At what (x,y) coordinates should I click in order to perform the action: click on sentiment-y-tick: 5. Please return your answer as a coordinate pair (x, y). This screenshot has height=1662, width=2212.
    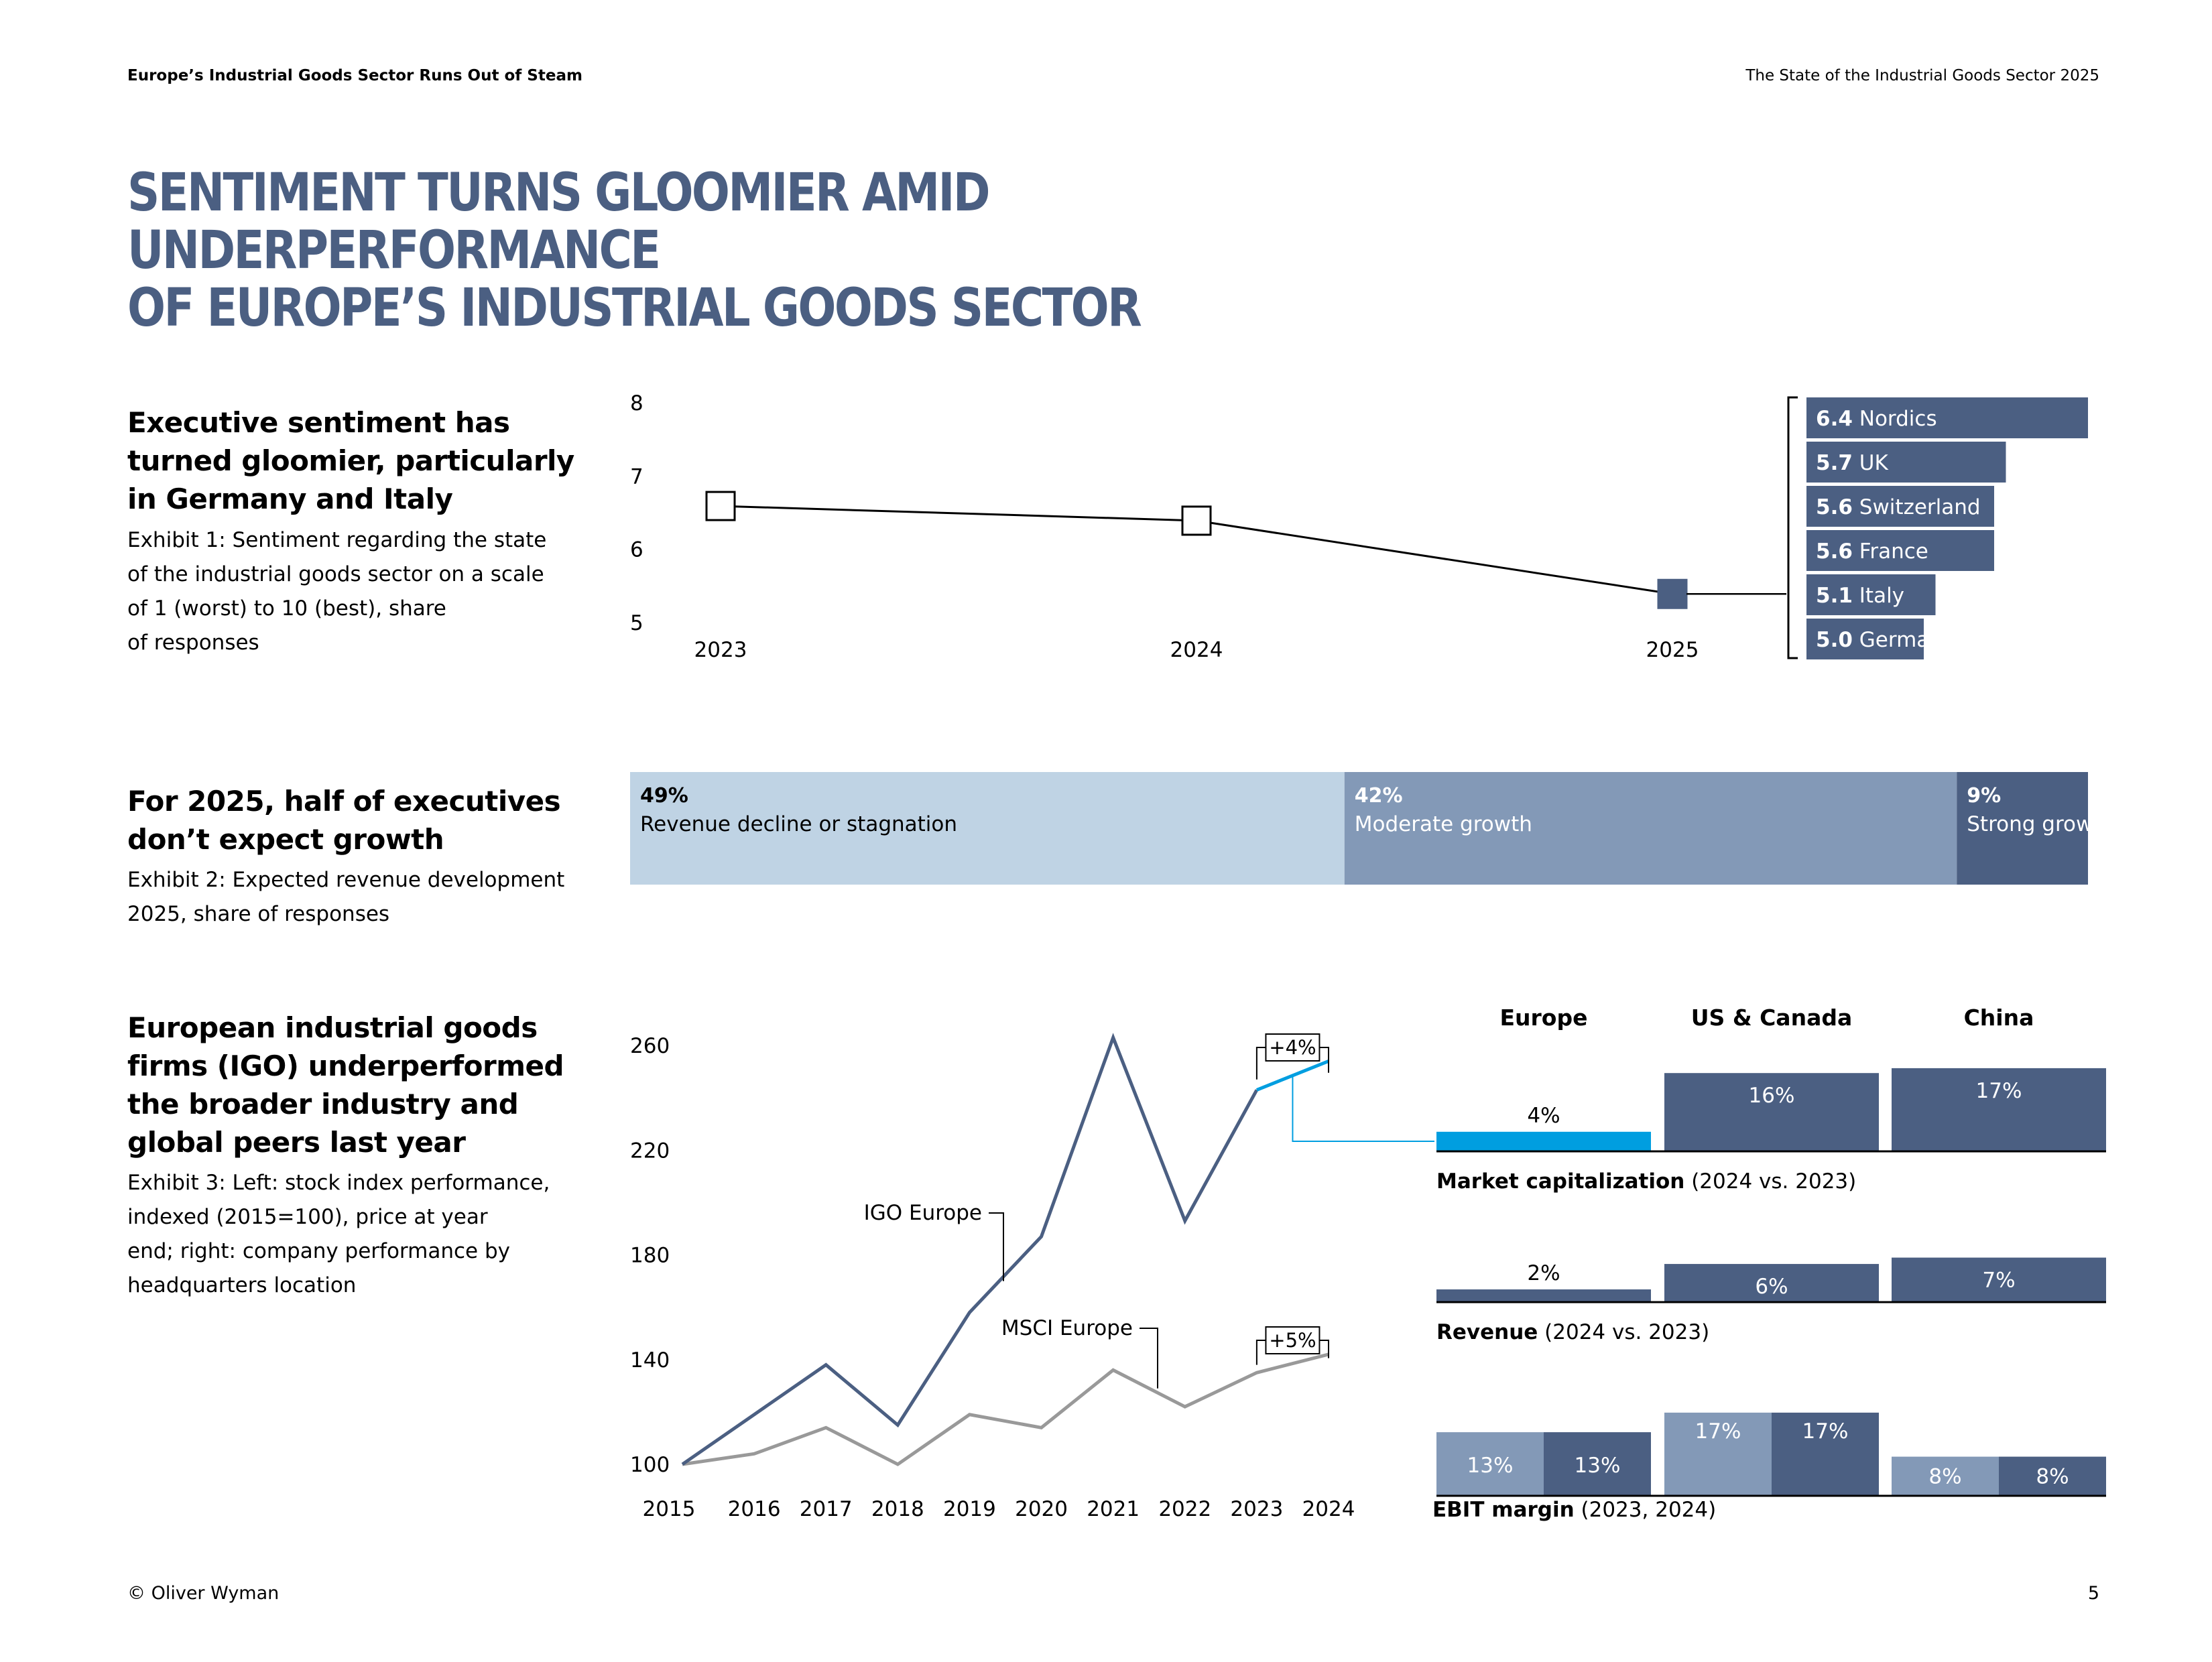
    Looking at the image, I should click on (636, 623).